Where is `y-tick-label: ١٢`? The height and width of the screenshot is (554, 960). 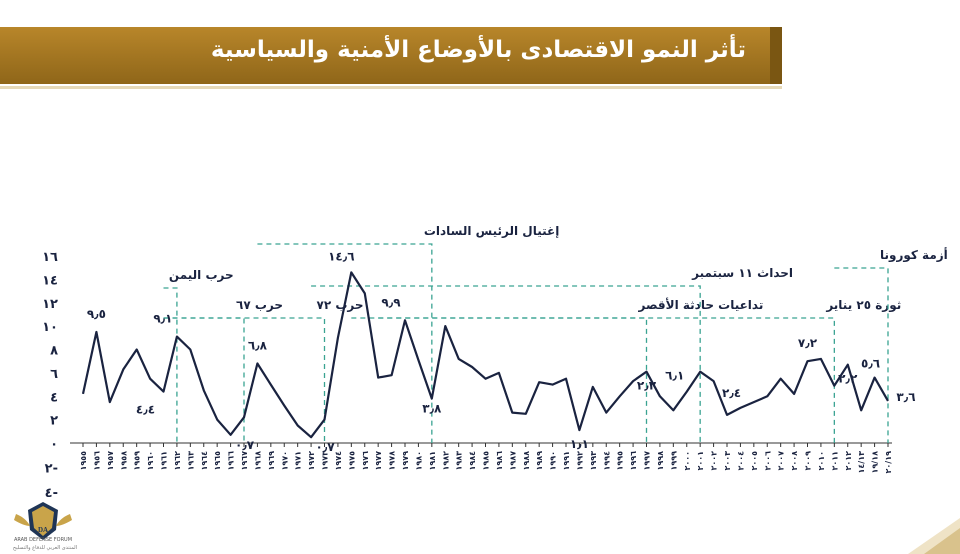 y-tick-label: ١٢ is located at coordinates (50, 304).